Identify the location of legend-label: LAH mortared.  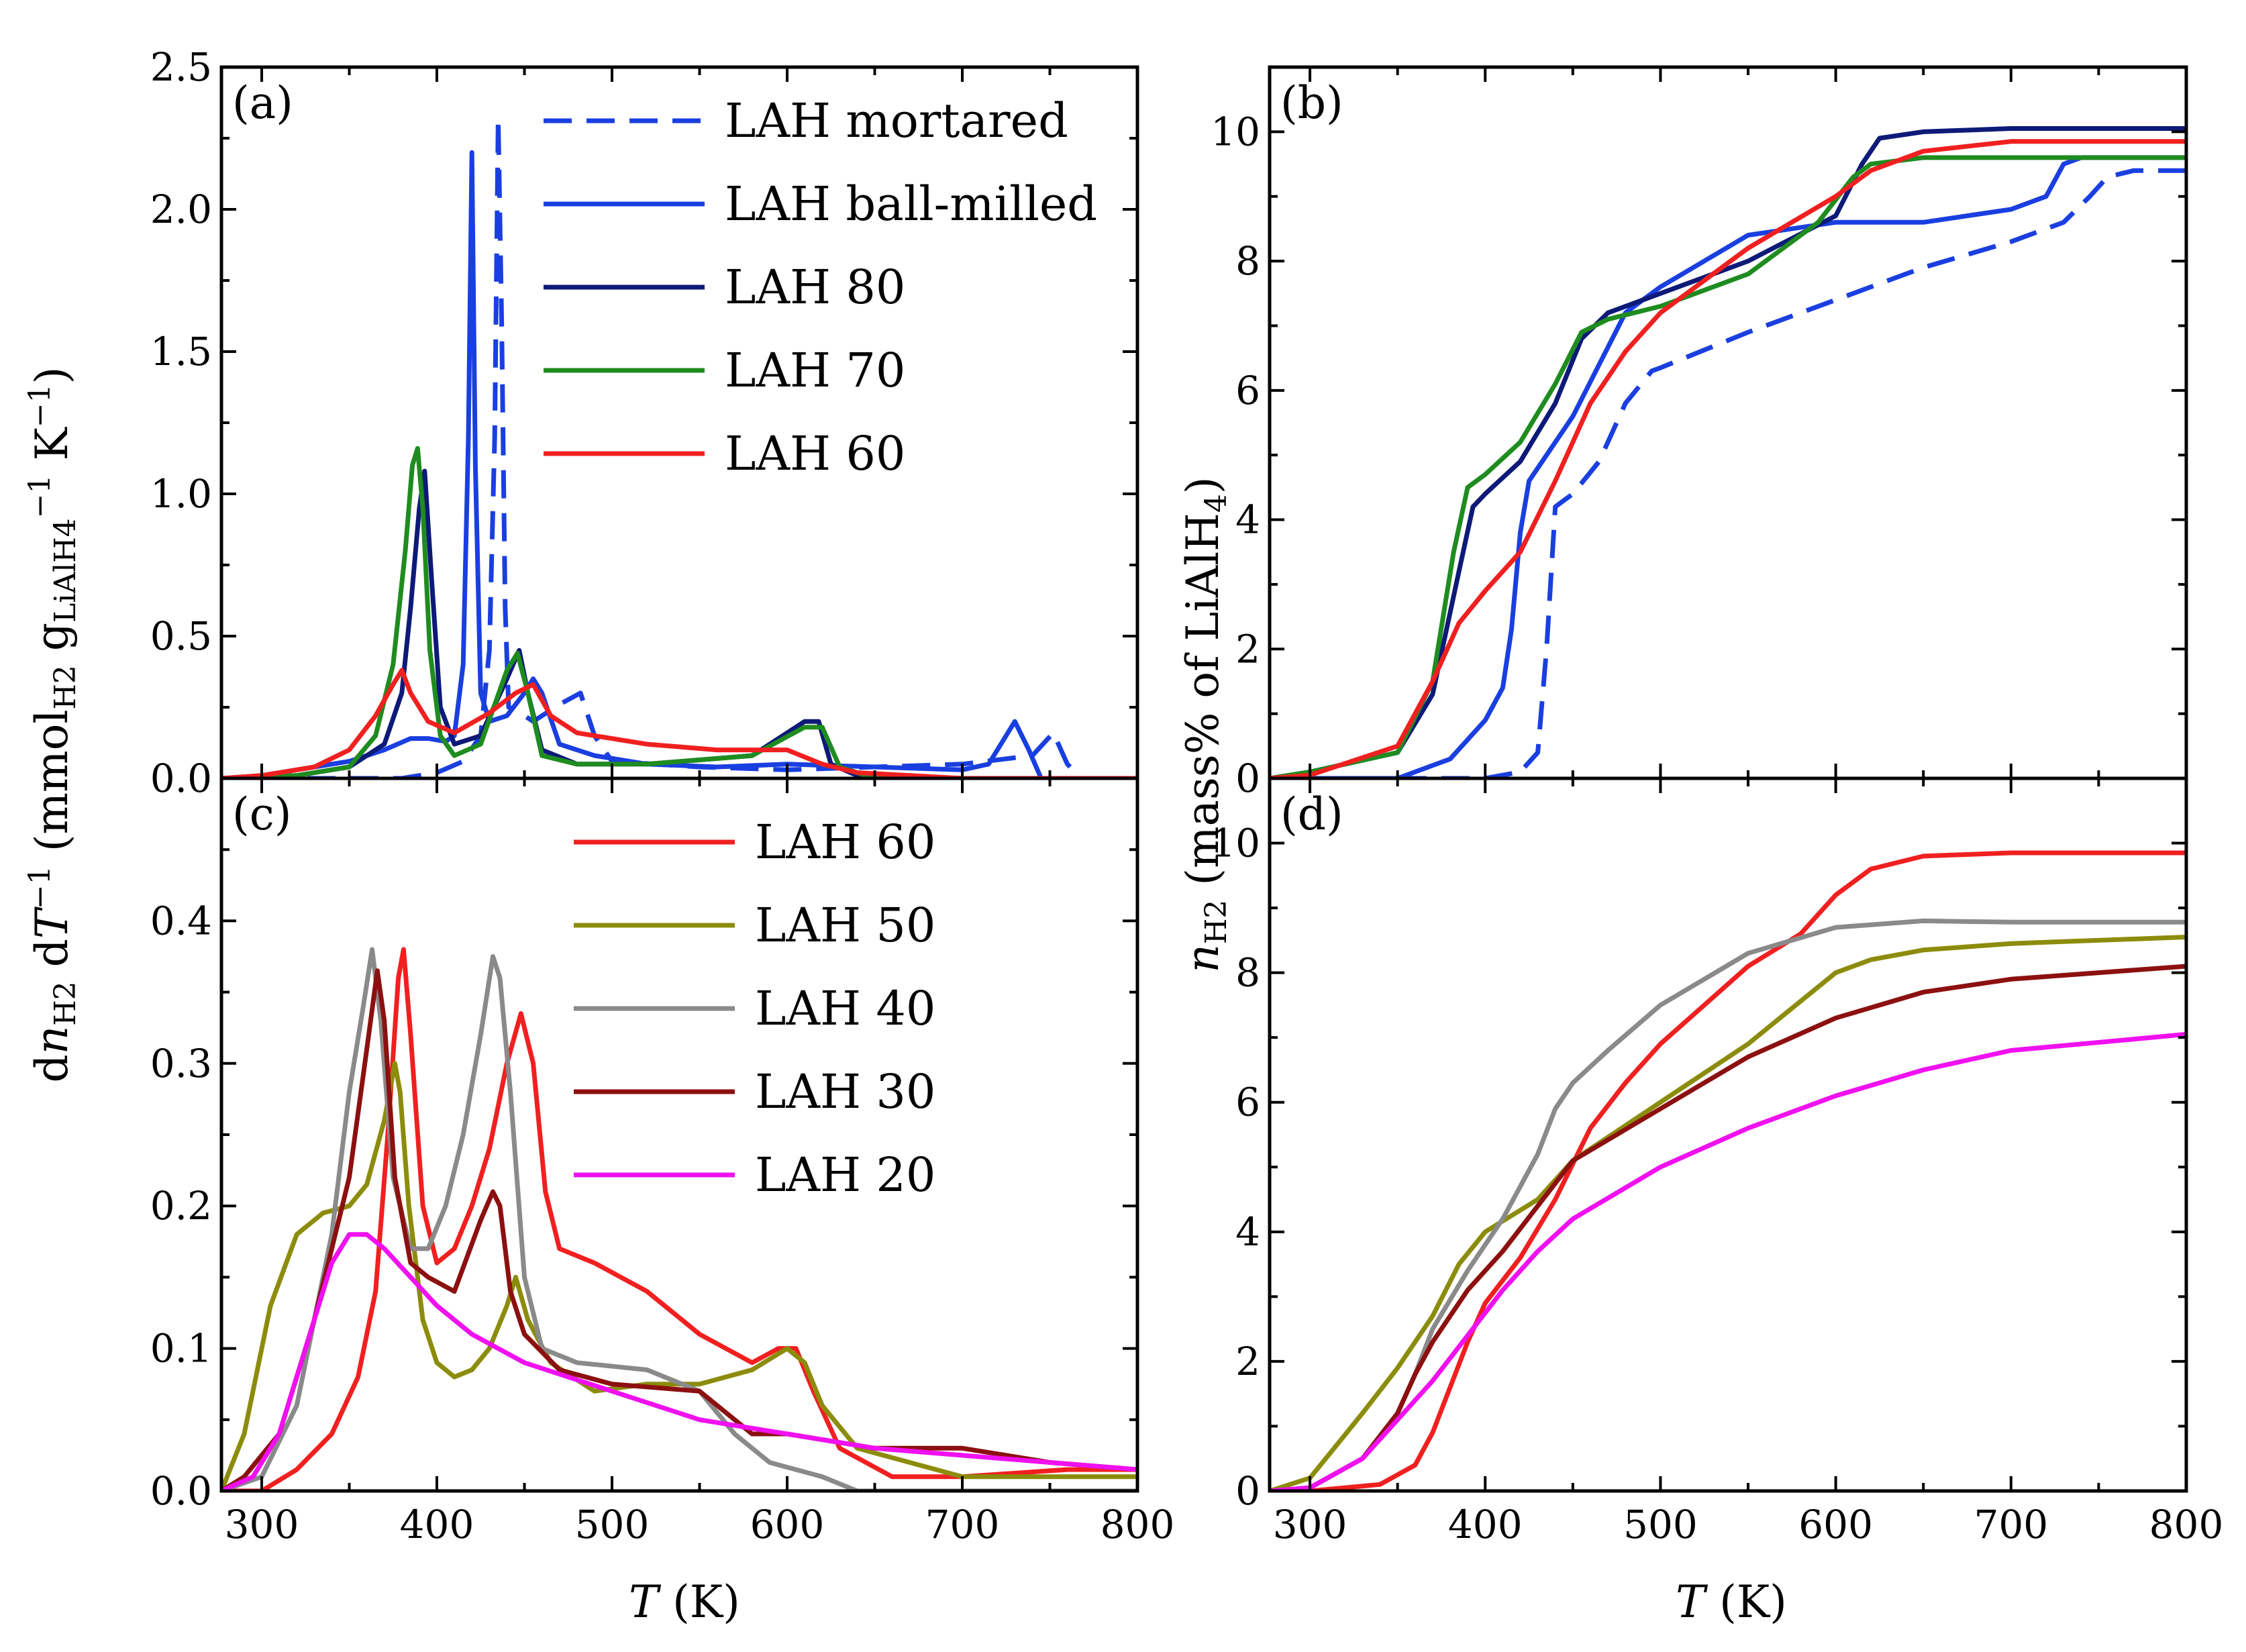
(896, 120).